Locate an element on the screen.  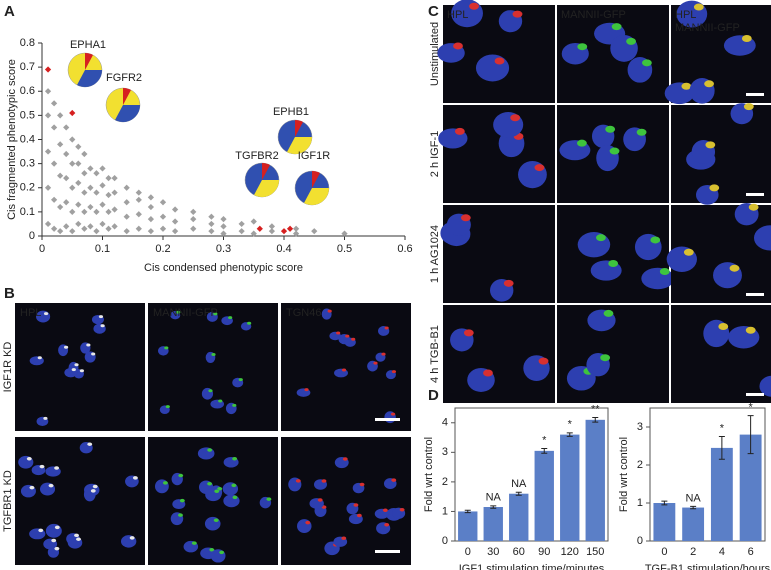
x-tick-label: 0 is located at coordinates (468, 552).